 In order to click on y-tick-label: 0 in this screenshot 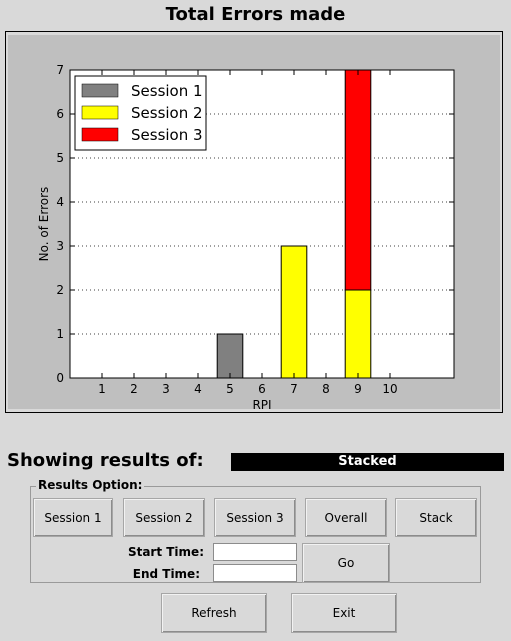, I will do `click(60, 378)`.